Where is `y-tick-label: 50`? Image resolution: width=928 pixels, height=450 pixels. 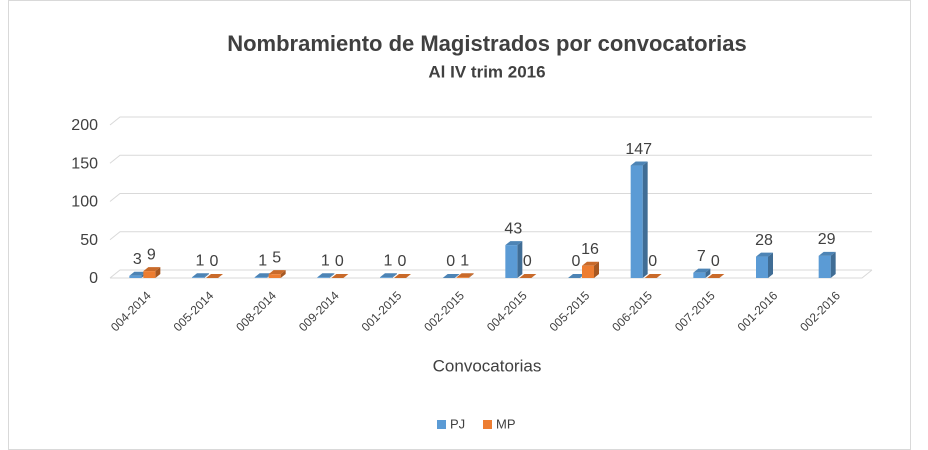
y-tick-label: 50 is located at coordinates (89, 240).